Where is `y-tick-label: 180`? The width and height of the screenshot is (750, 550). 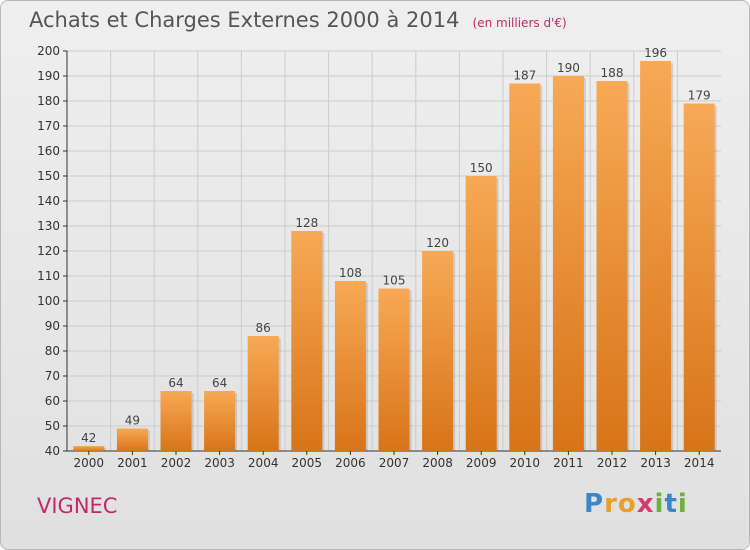
y-tick-label: 180 is located at coordinates (48, 101).